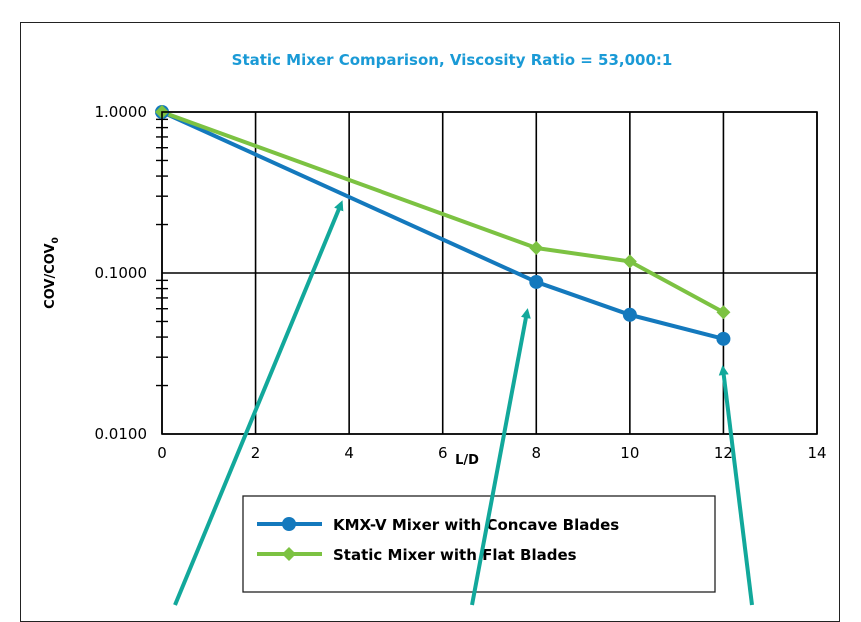 This screenshot has height=622, width=861. Describe the element at coordinates (349, 453) in the screenshot. I see `x-tick-label-4: 4` at that location.